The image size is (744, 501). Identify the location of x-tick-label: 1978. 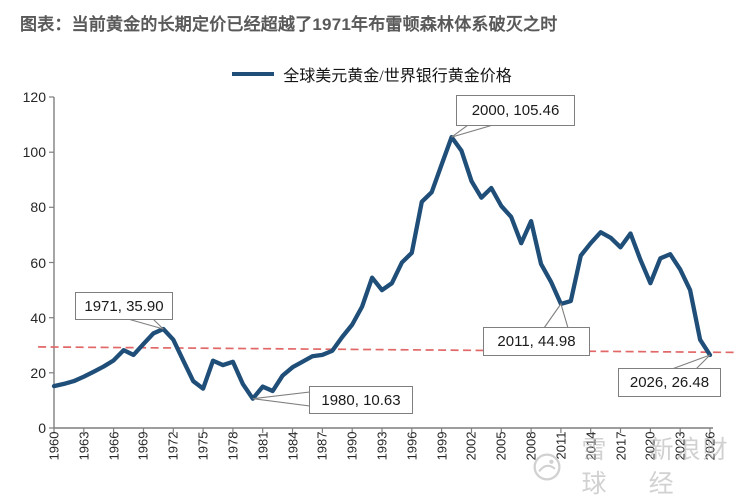
(233, 446).